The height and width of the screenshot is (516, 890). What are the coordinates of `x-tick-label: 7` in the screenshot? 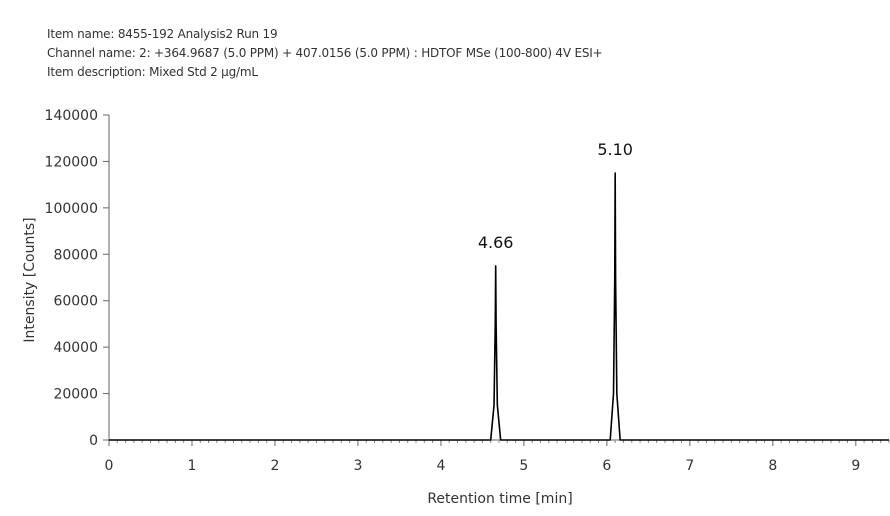 It's located at (689, 466).